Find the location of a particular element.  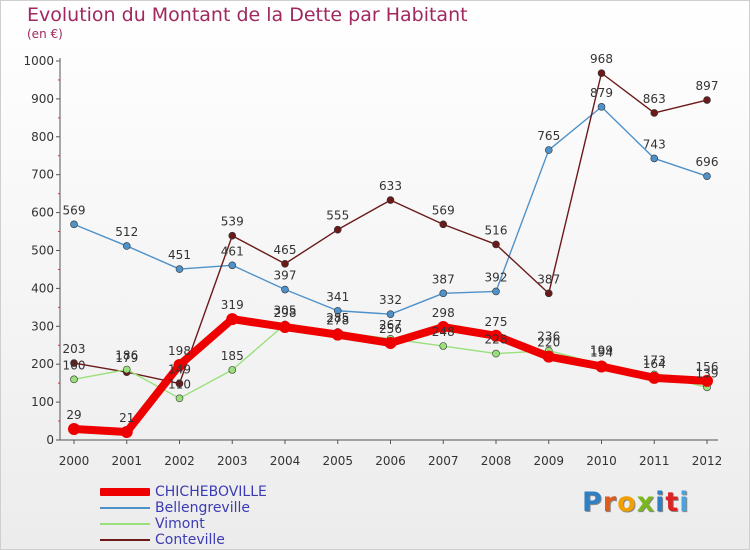

data-label-bellengreville: 461 is located at coordinates (232, 251).